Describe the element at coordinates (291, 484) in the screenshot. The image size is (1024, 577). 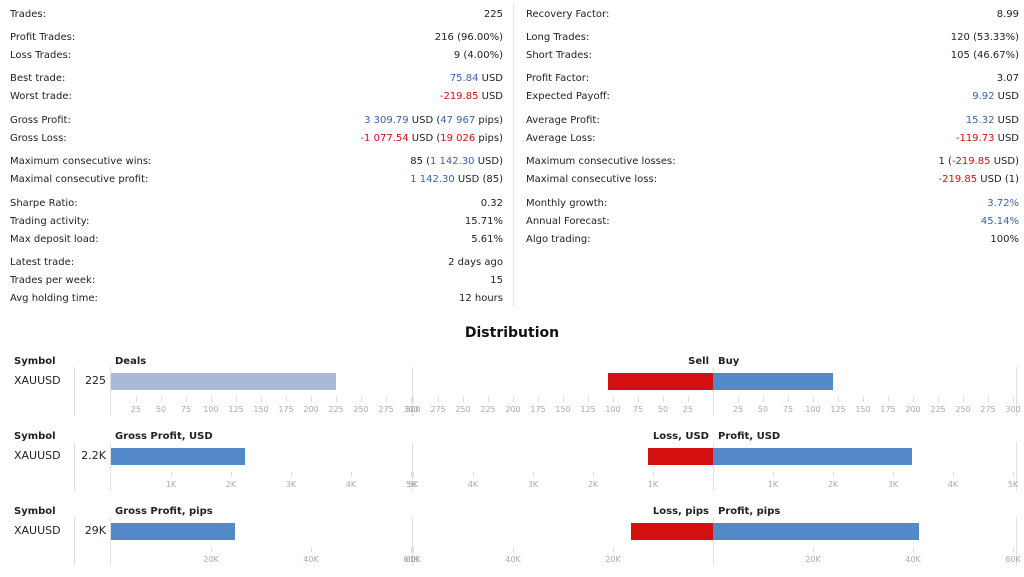
I see `axis-tick-label: 3K` at that location.